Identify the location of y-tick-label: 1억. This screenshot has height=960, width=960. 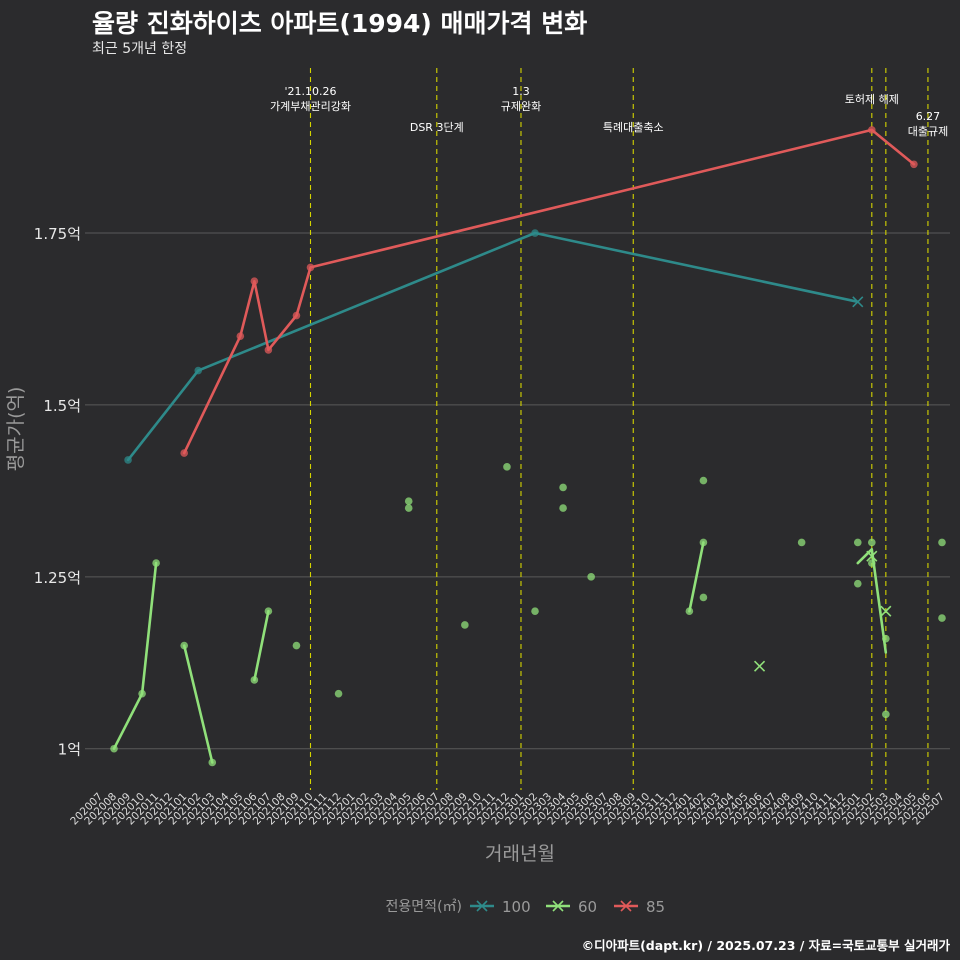
(69, 750).